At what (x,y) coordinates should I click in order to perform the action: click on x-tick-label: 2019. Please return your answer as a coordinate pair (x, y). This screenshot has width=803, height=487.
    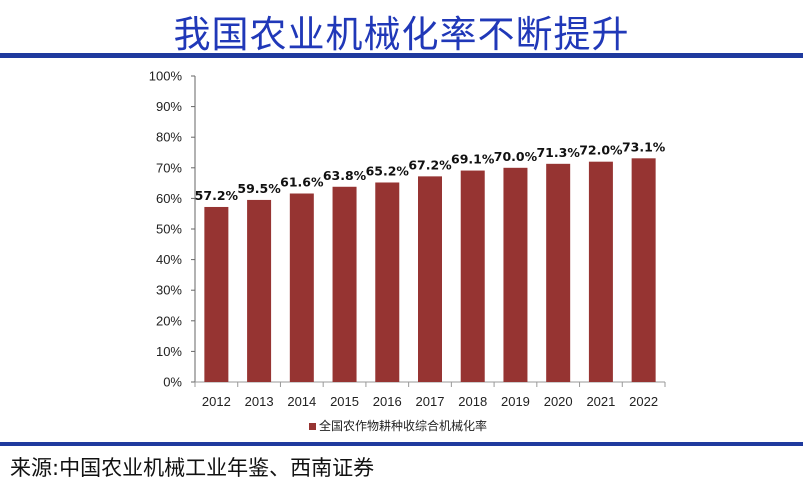
    Looking at the image, I should click on (515, 401).